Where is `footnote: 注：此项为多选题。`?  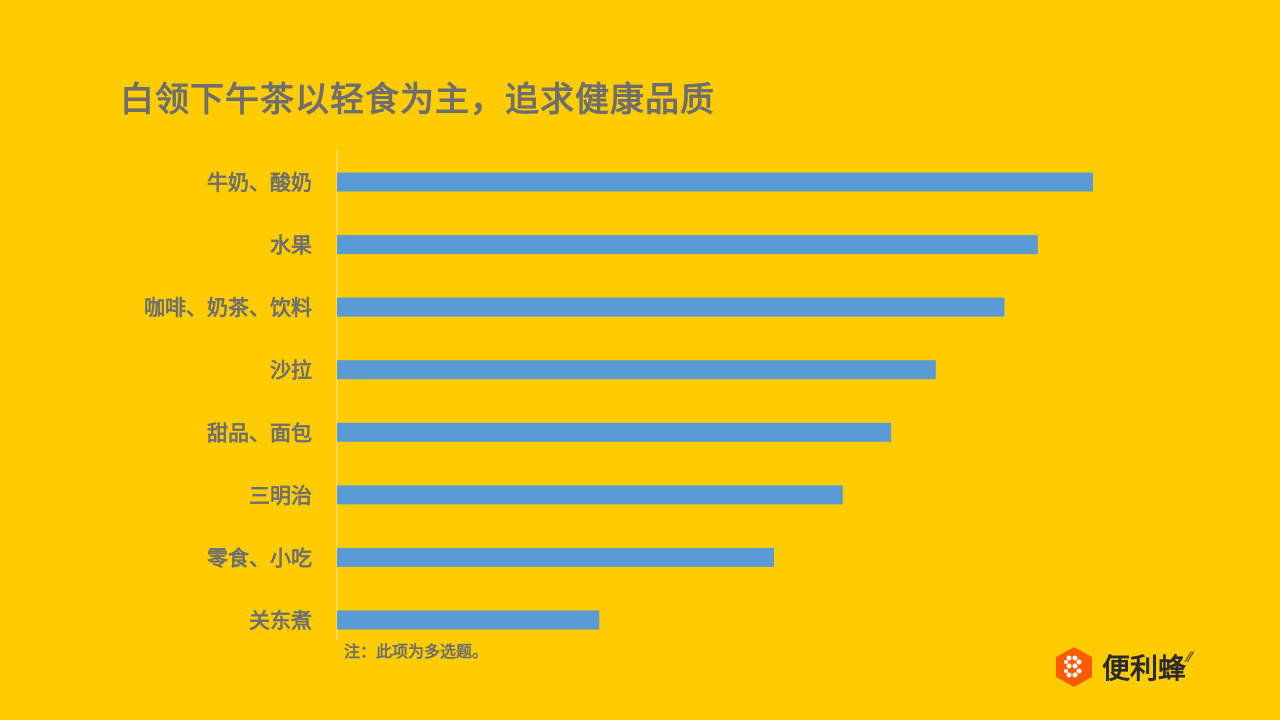
footnote: 注：此项为多选题。 is located at coordinates (416, 651).